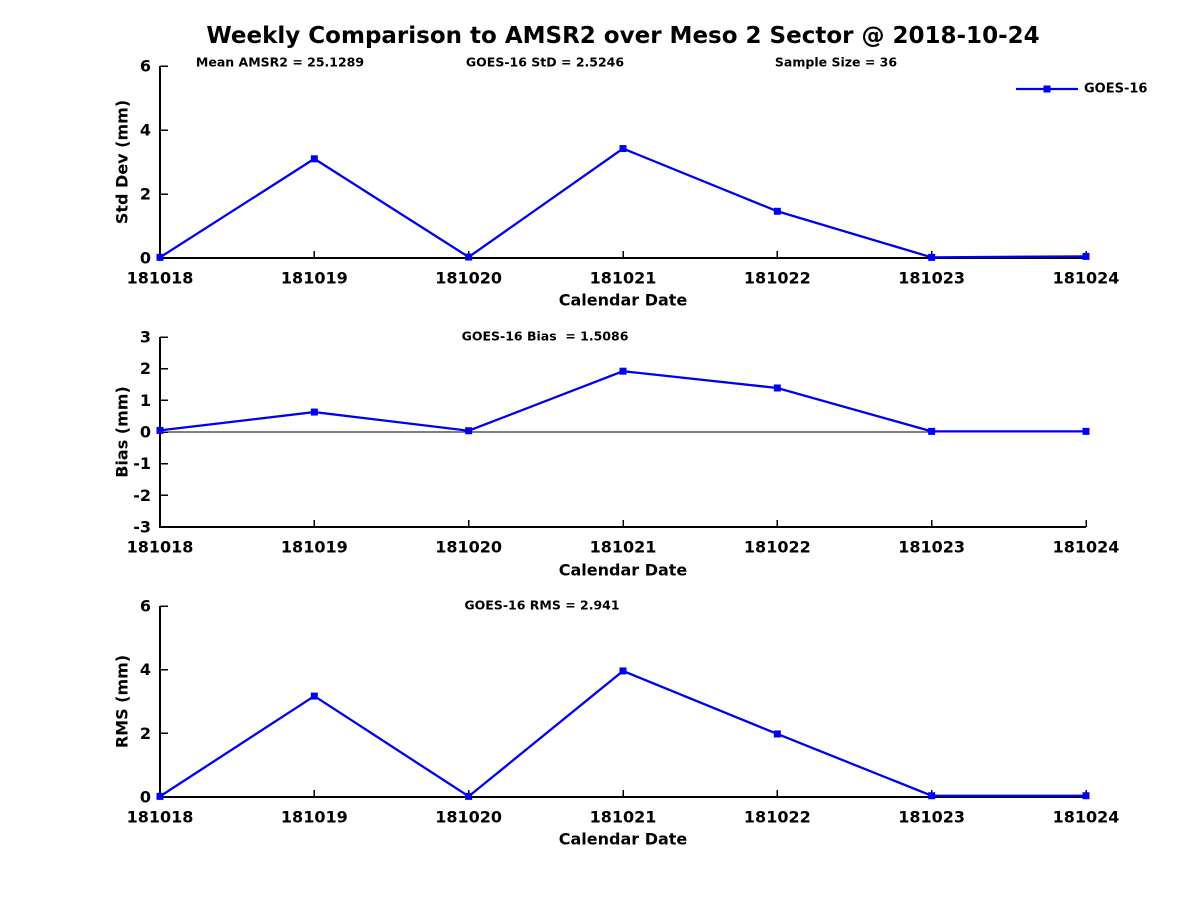 The height and width of the screenshot is (900, 1200). What do you see at coordinates (545, 62) in the screenshot?
I see `stat-annotation: GOES-16 StD = 2.5246` at bounding box center [545, 62].